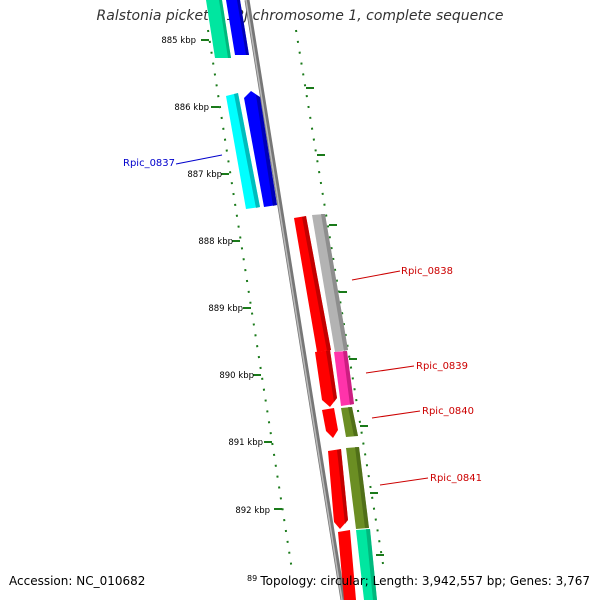 Image resolution: width=600 pixels, height=600 pixels. Describe the element at coordinates (215, 242) in the screenshot. I see `tick-label: 888 kbp` at that location.